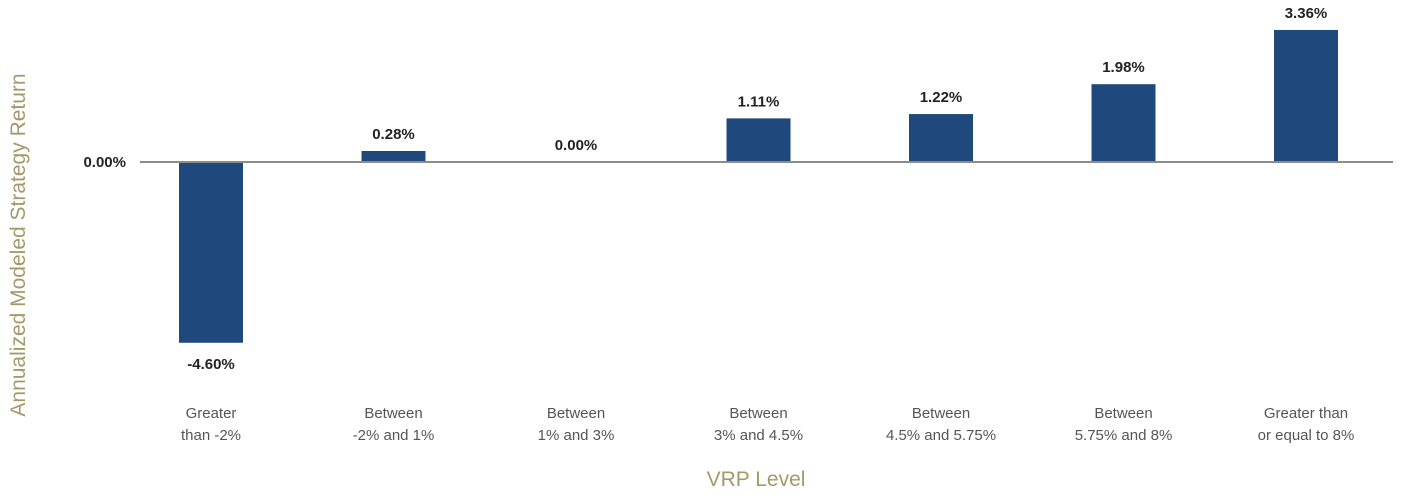 This screenshot has height=498, width=1401. I want to click on data-label: -4.60%, so click(211, 364).